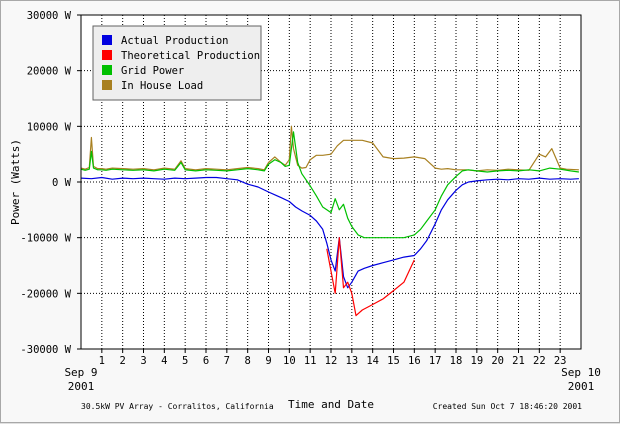 This screenshot has height=424, width=620. Describe the element at coordinates (45, 239) in the screenshot. I see `y-tick-label: -10000 W` at that location.